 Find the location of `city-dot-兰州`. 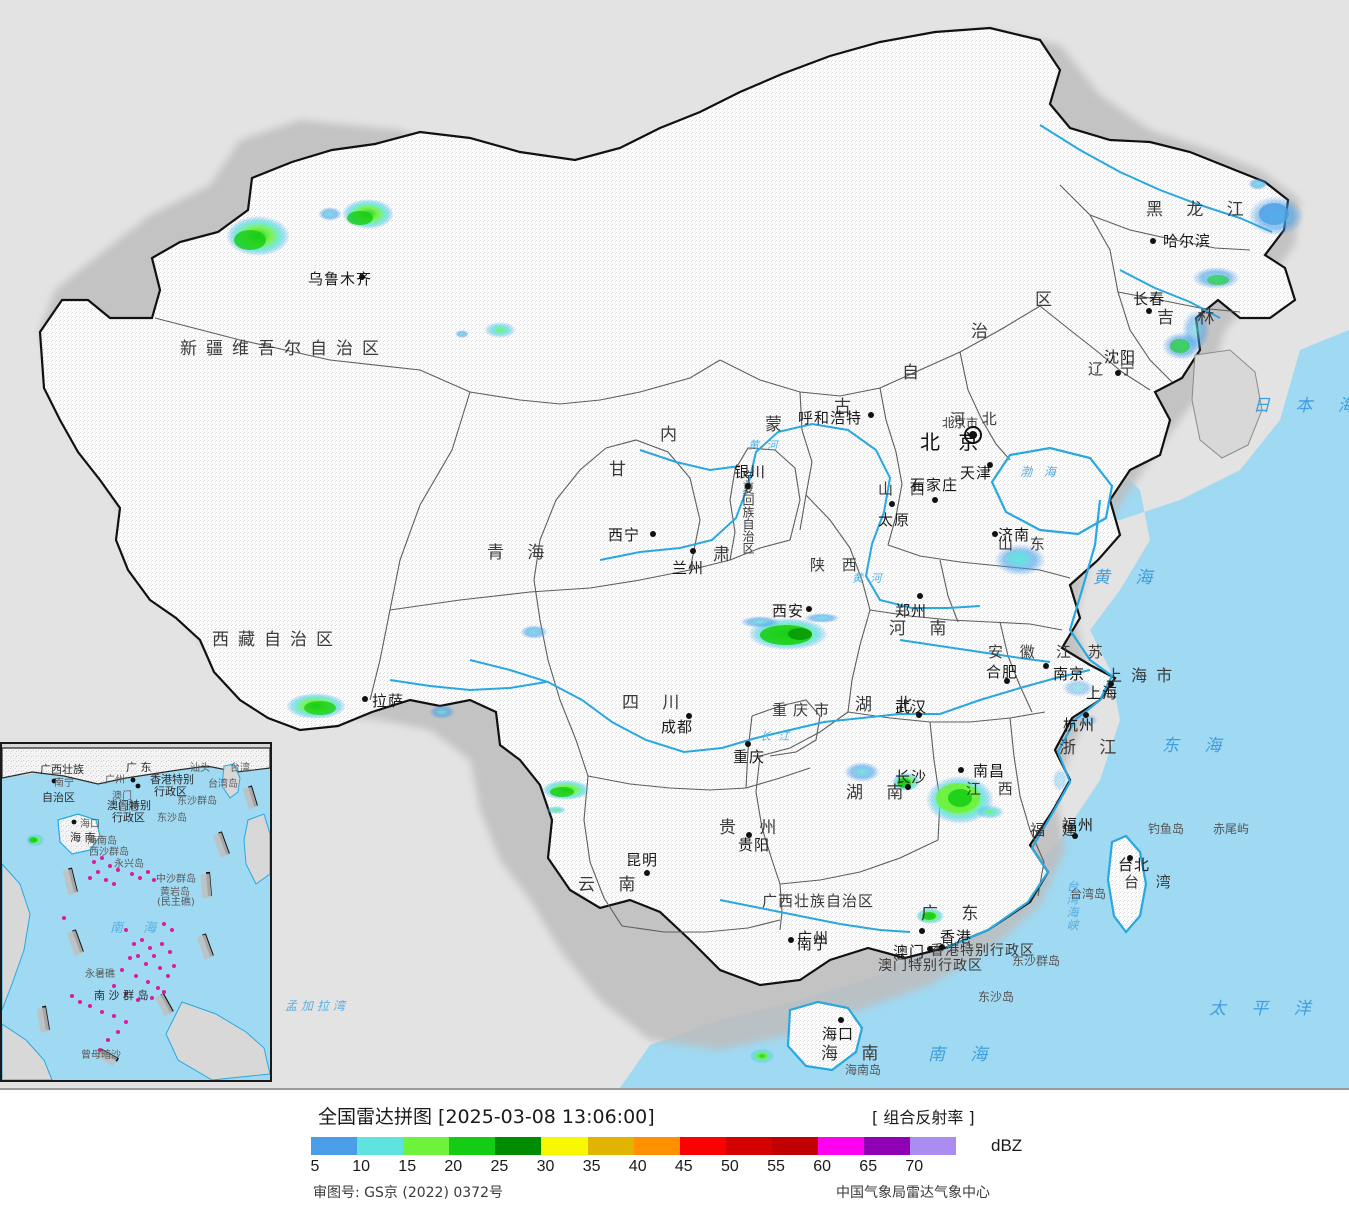

city-dot-兰州 is located at coordinates (693, 551).